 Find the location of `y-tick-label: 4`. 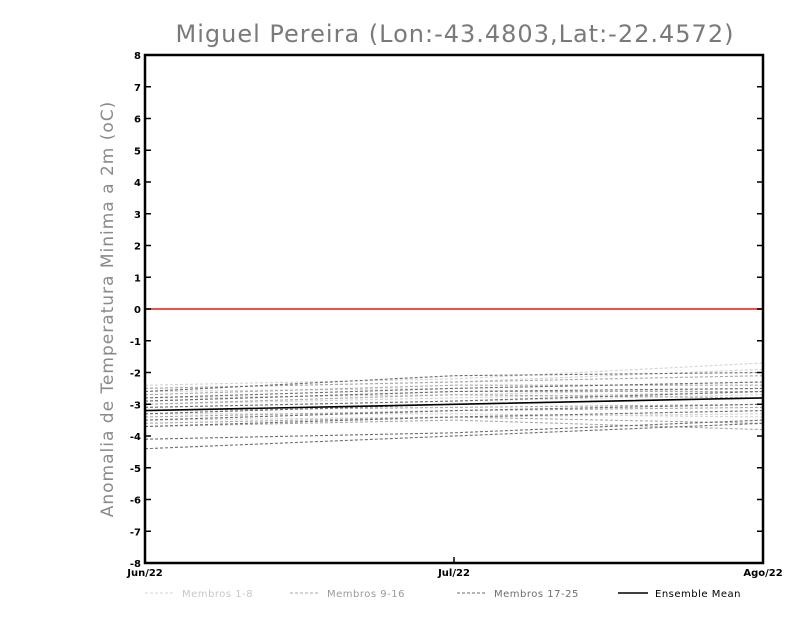

y-tick-label: 4 is located at coordinates (137, 183).